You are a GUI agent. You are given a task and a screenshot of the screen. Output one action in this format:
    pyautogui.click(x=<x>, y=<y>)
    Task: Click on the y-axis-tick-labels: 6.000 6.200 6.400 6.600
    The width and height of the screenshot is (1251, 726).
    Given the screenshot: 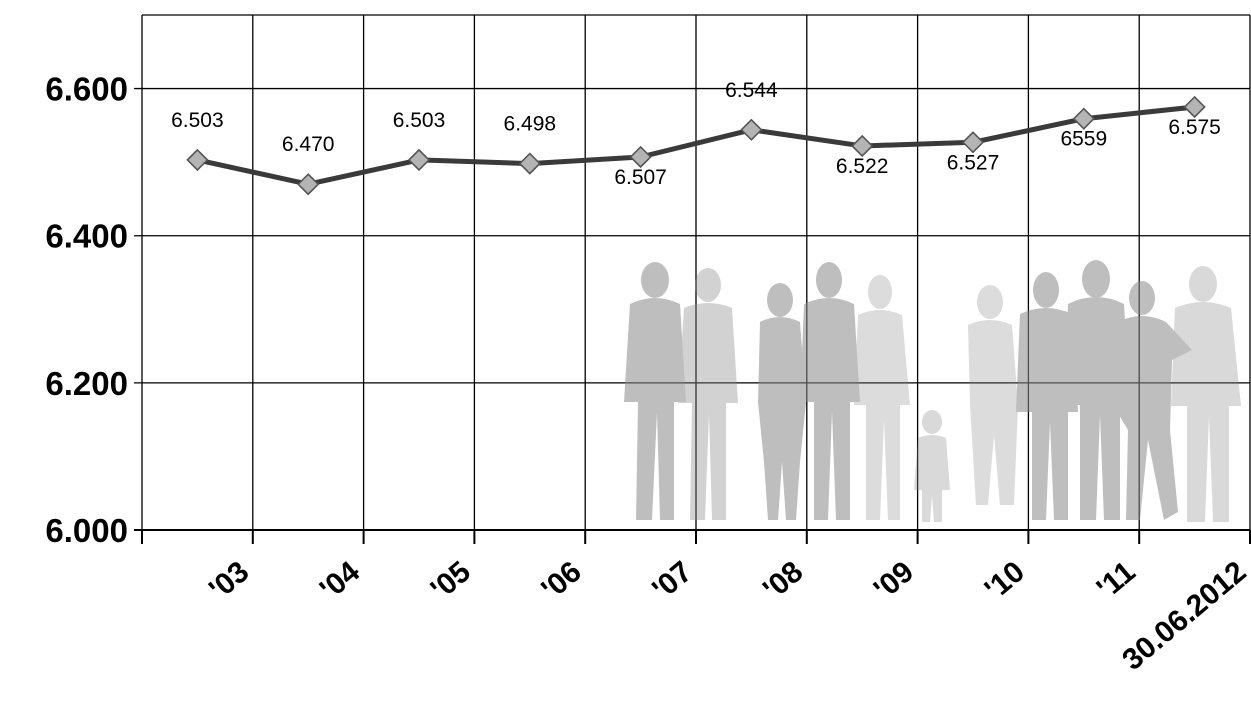 What is the action you would take?
    pyautogui.click(x=86, y=310)
    